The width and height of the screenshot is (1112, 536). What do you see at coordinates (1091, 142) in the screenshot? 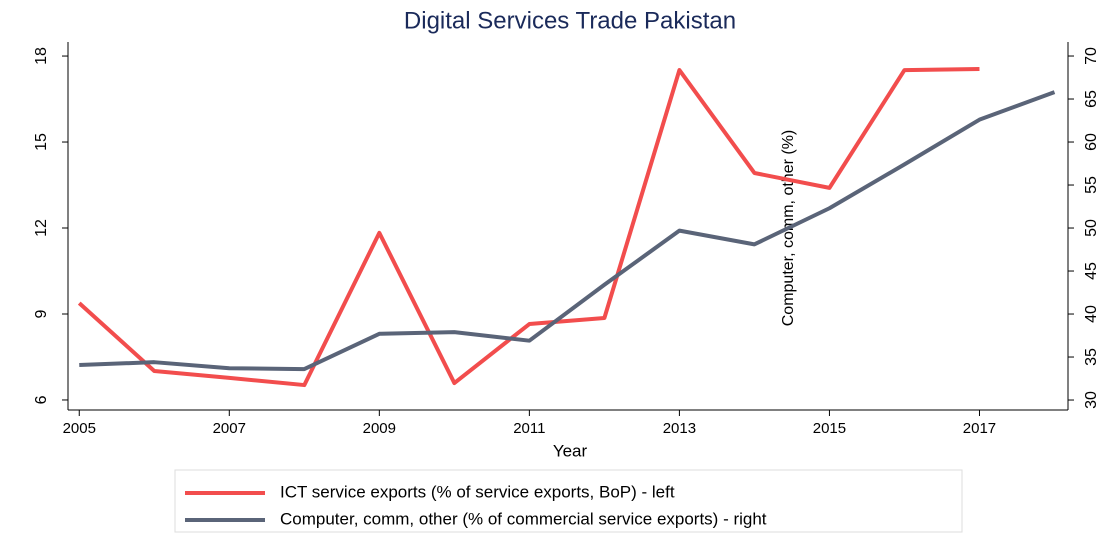
I see `y2-tick-label: 60` at bounding box center [1091, 142].